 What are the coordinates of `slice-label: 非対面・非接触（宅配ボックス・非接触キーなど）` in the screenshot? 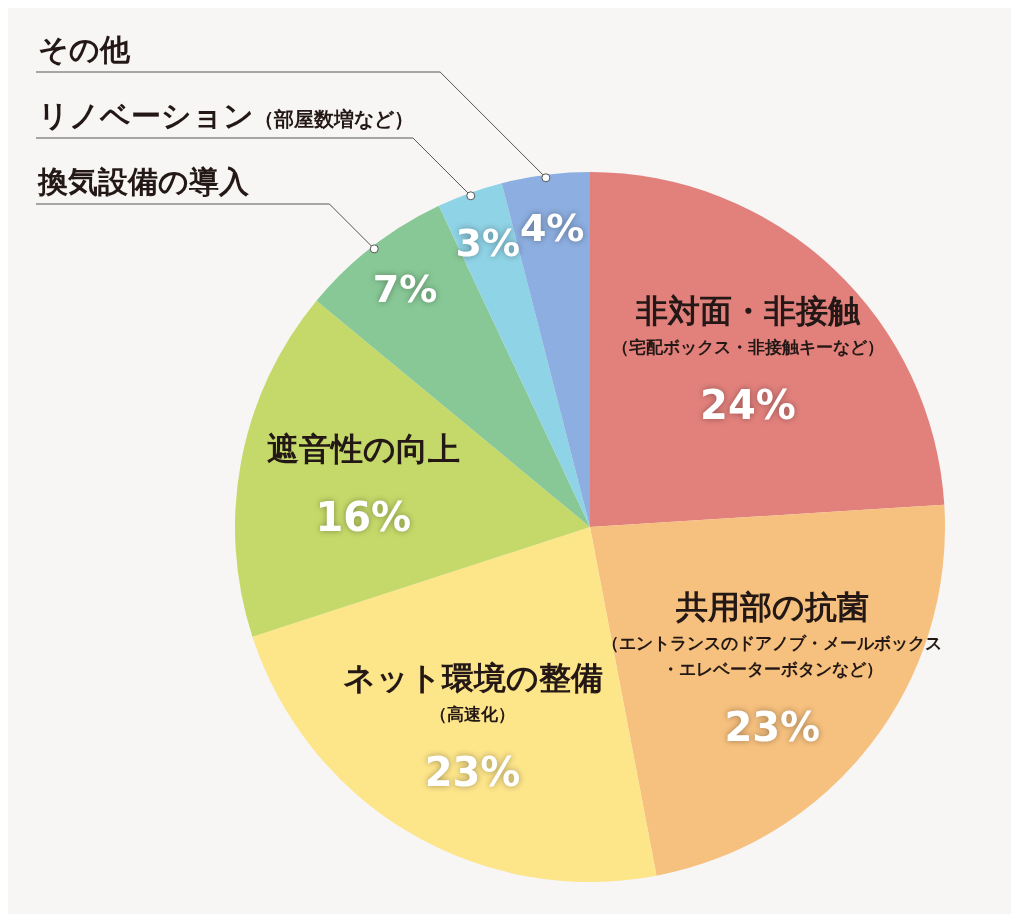 It's located at (747, 324).